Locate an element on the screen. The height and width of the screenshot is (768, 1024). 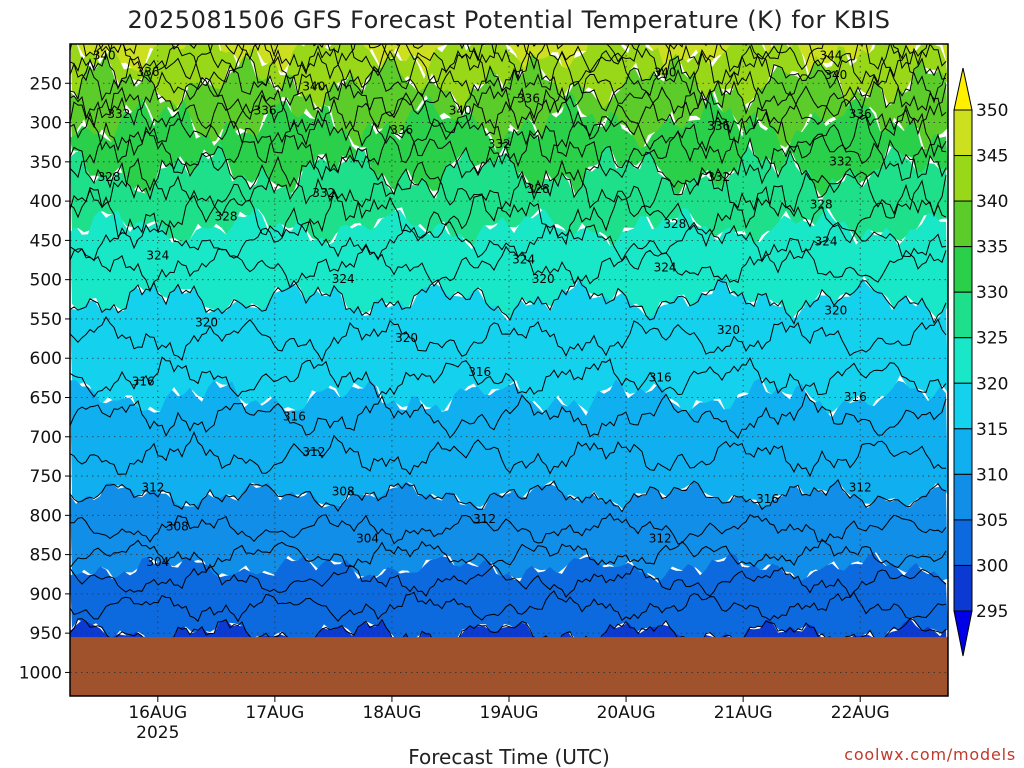
credit-text: coolwx.com/models is located at coordinates (930, 754).